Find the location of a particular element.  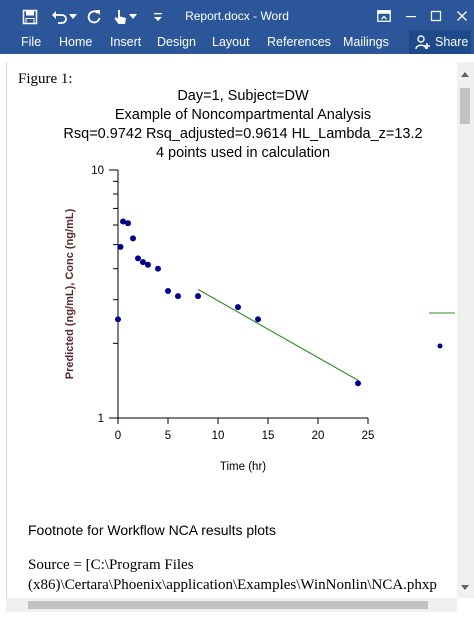

x-tick-label: 15 is located at coordinates (268, 436).